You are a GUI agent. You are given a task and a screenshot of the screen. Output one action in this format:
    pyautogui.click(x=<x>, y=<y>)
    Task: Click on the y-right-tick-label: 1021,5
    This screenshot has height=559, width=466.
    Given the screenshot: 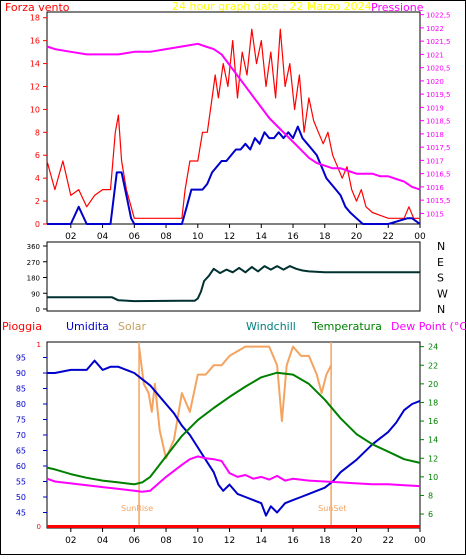 What is the action you would take?
    pyautogui.click(x=438, y=42)
    